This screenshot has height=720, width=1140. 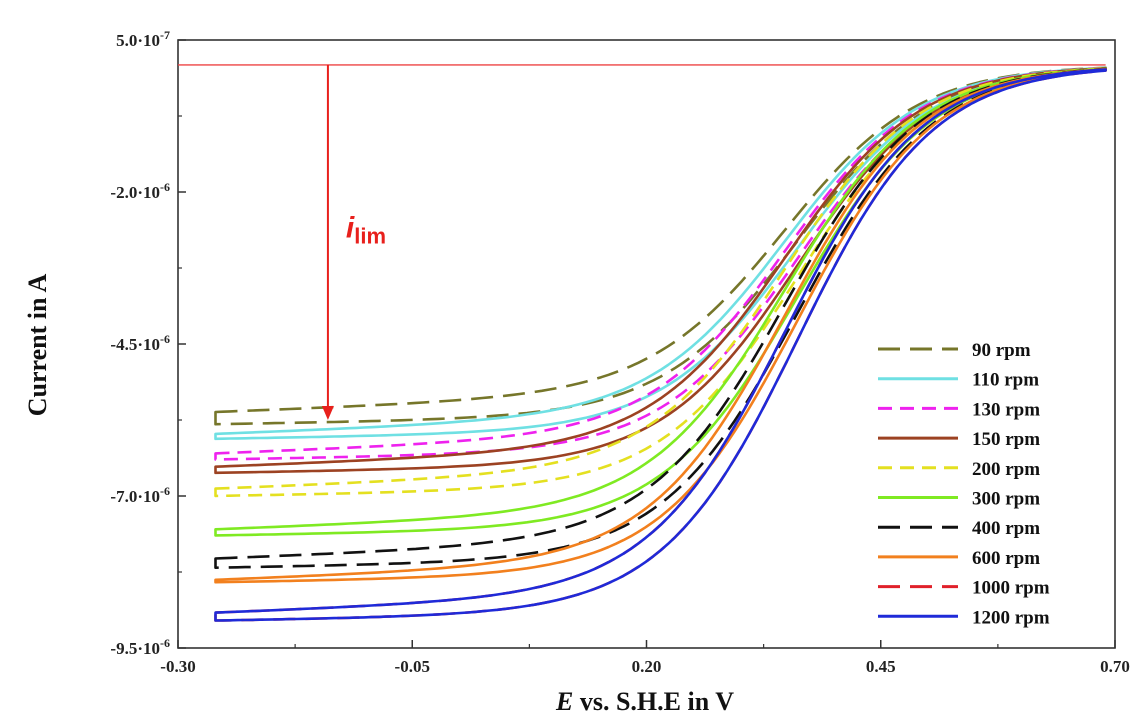 What do you see at coordinates (1005, 380) in the screenshot?
I see `legend-label-110-rpm: 110 rpm` at bounding box center [1005, 380].